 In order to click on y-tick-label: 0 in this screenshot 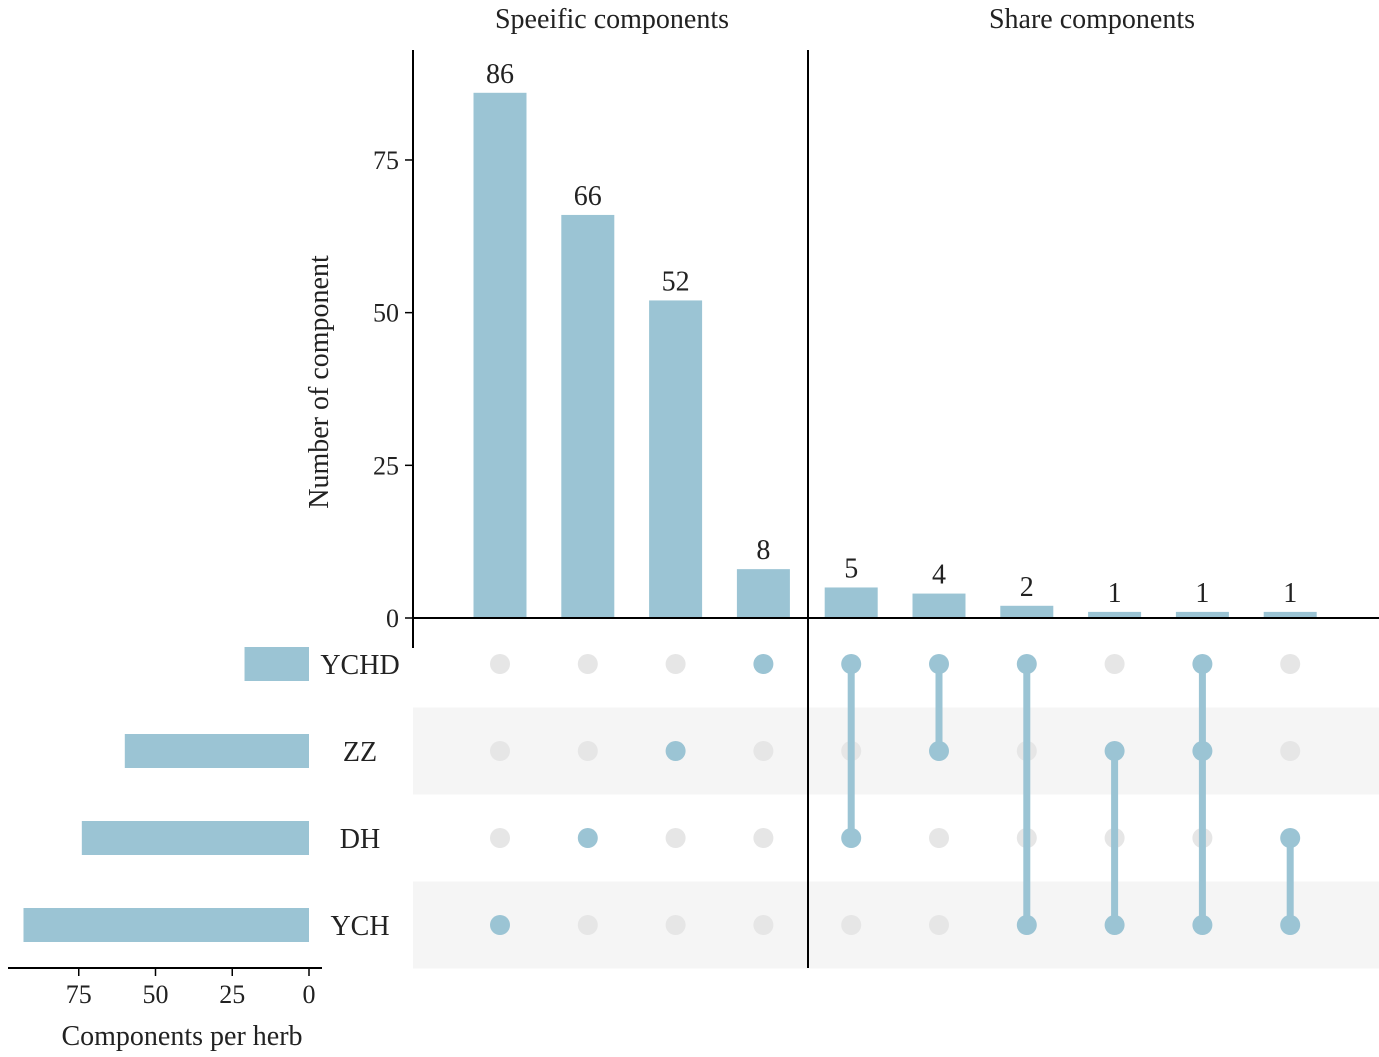, I will do `click(392, 618)`.